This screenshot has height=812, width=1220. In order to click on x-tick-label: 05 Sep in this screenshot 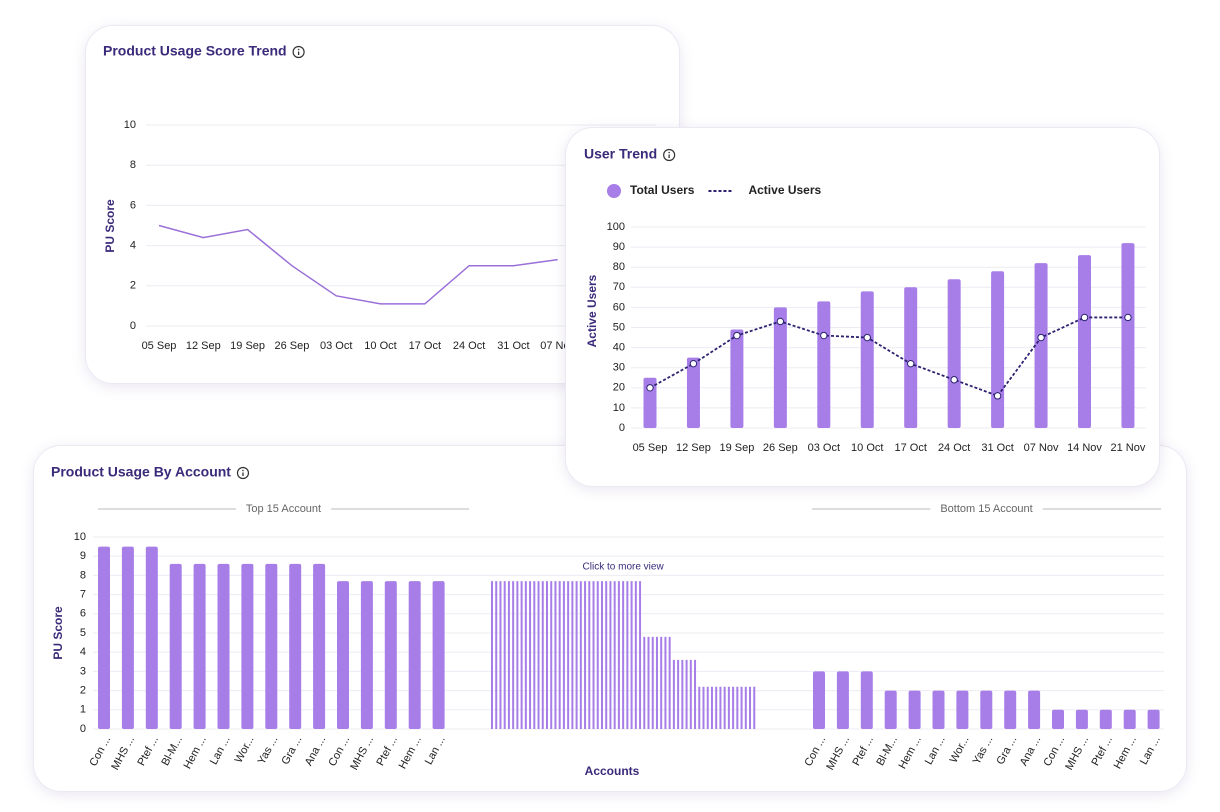, I will do `click(650, 448)`.